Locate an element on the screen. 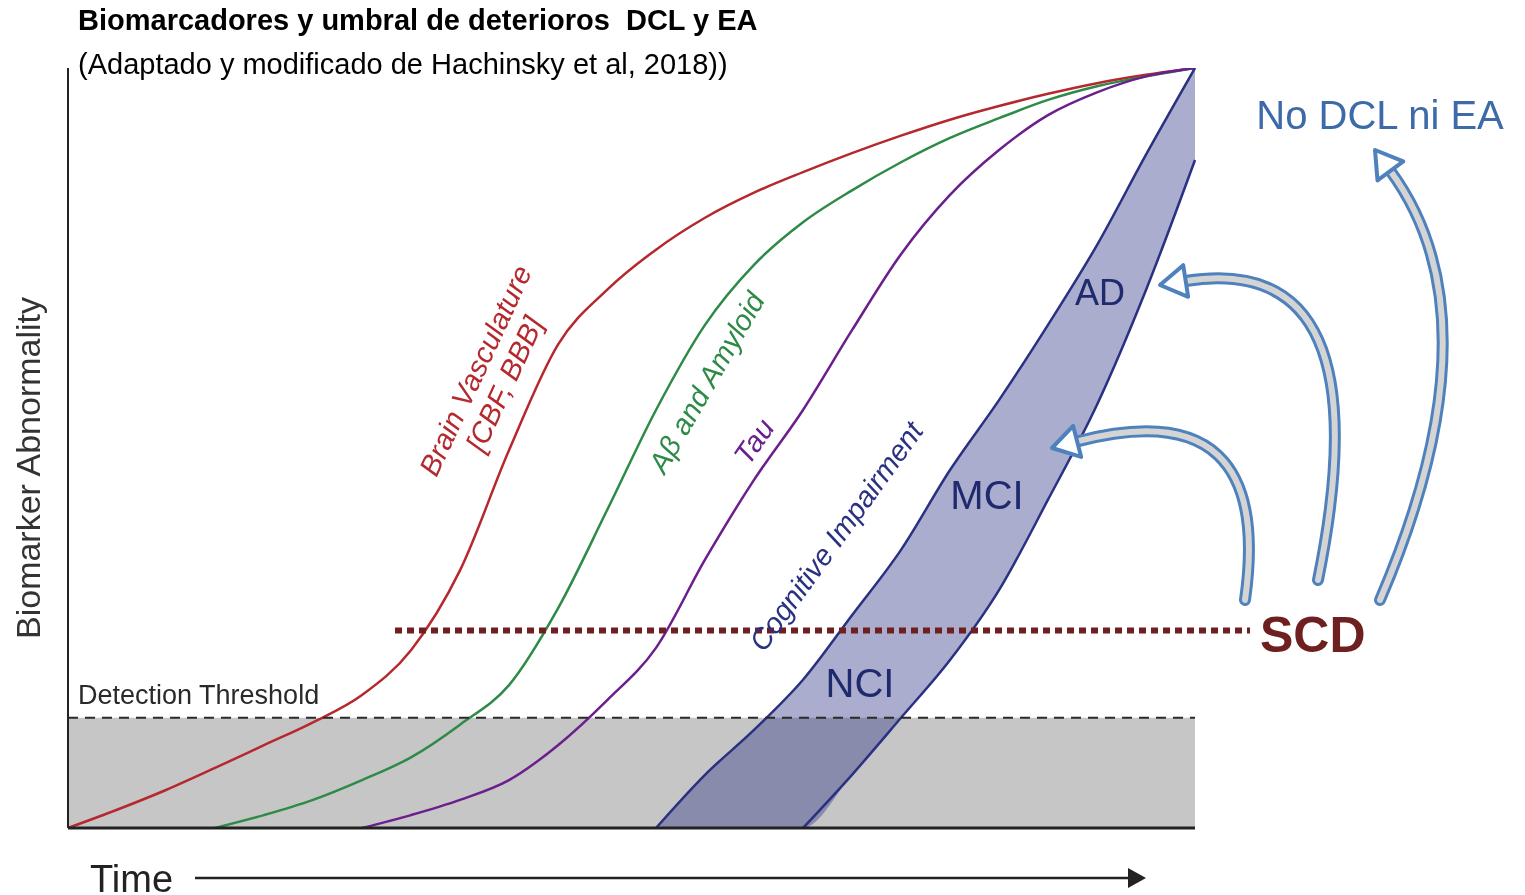  x-axis-title: Time is located at coordinates (132, 876).